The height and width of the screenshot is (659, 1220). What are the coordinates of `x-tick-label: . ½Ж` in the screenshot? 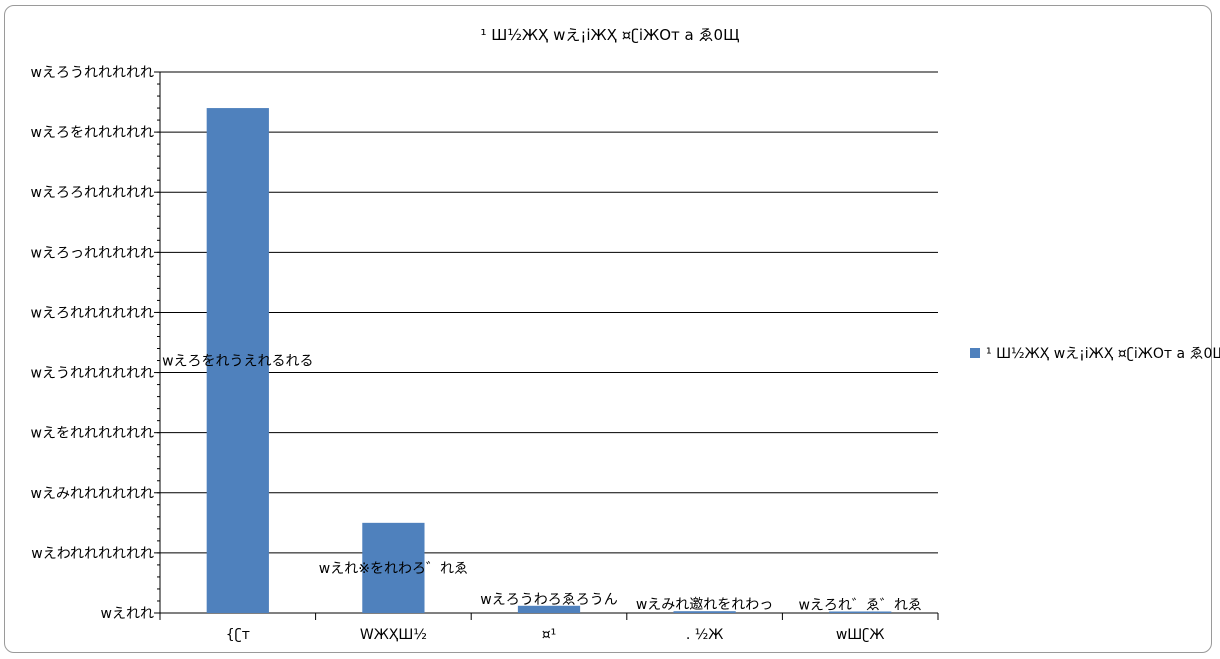 It's located at (705, 635).